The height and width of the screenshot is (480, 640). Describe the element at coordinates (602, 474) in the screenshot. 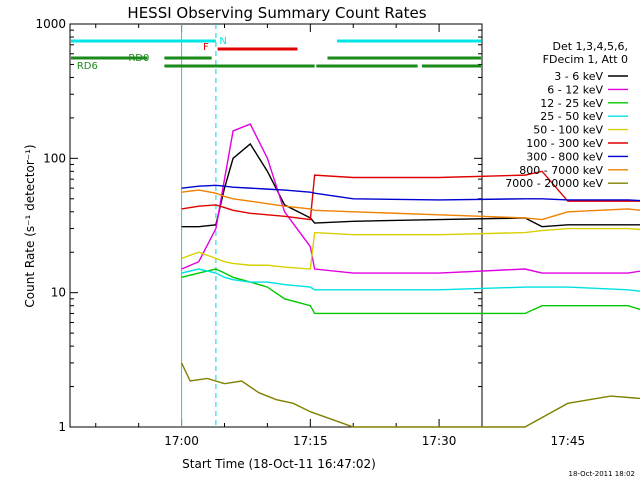

I see `footer-timestamp: 18-Oct-2011 18:02` at that location.